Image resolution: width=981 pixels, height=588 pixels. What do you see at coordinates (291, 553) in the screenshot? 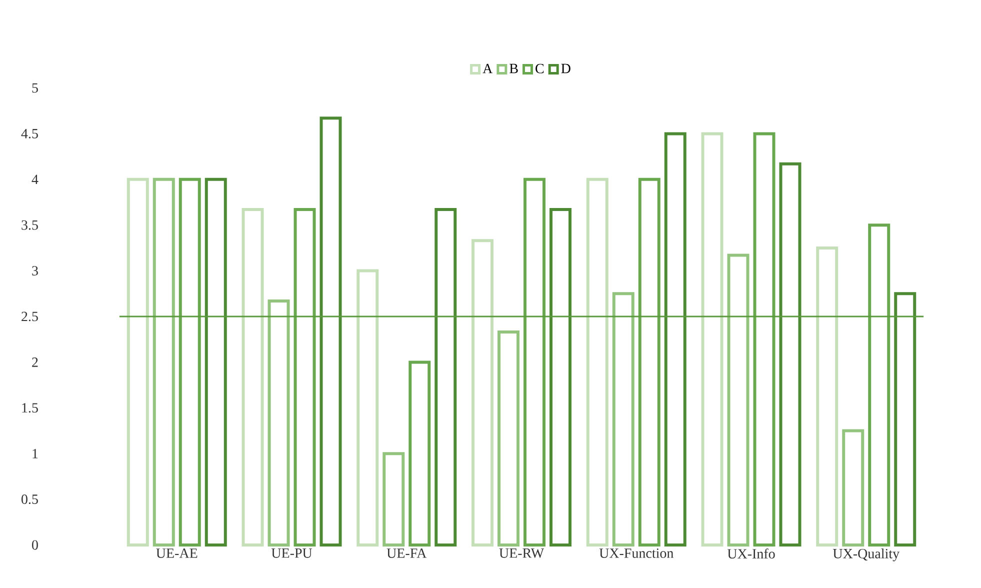
I see `x-tick-label: UE-PU` at bounding box center [291, 553].